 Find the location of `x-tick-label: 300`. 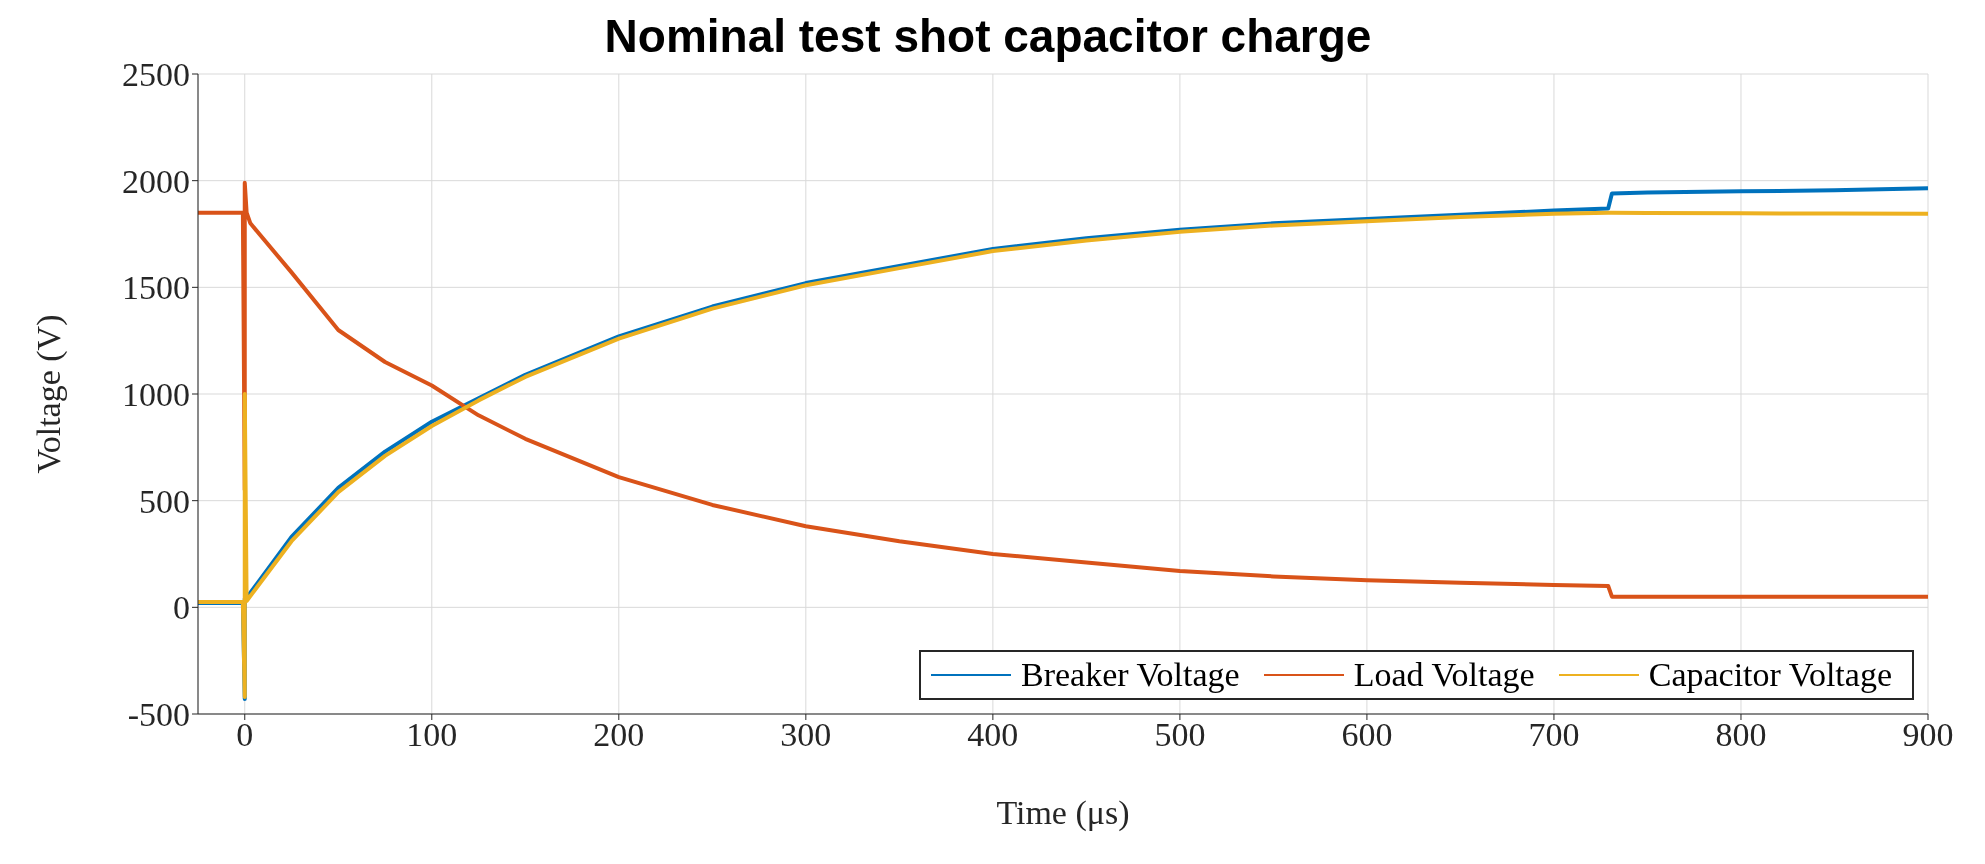

x-tick-label: 300 is located at coordinates (806, 735).